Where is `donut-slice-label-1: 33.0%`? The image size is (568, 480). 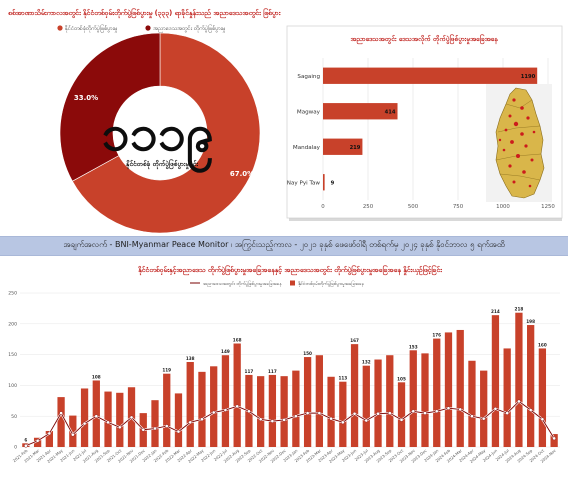 donut-slice-label-1: 33.0% is located at coordinates (86, 98).